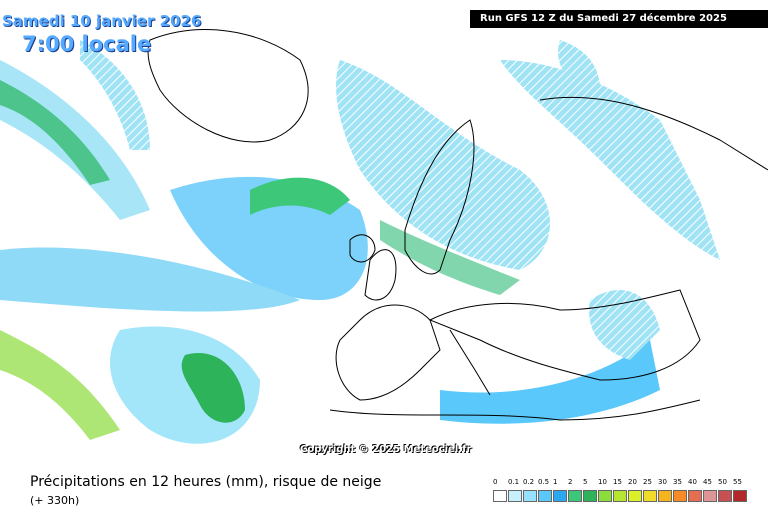 This screenshot has height=512, width=768. What do you see at coordinates (632, 482) in the screenshot?
I see `legend-label: 20` at bounding box center [632, 482].